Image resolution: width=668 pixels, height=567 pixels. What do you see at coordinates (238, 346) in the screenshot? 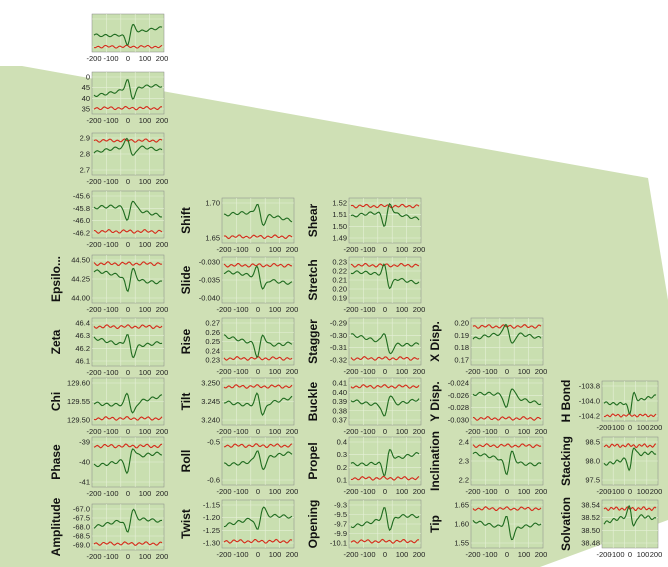
I see `chart-panel-c1r2: 0.270.260.250.240.23 -200 -100 0 100 200 Rise` at bounding box center [238, 346].